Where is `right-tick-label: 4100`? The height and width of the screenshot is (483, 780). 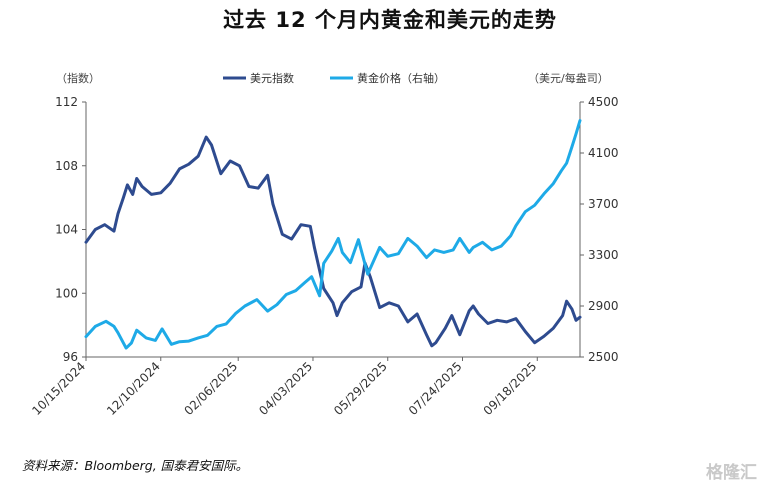 right-tick-label: 4100 is located at coordinates (603, 153).